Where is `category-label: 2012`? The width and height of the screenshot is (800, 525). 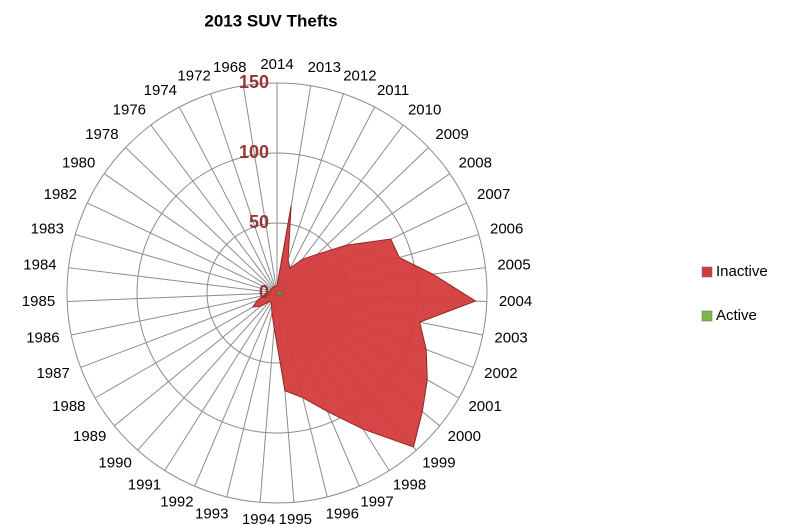
category-label: 2012 is located at coordinates (359, 76).